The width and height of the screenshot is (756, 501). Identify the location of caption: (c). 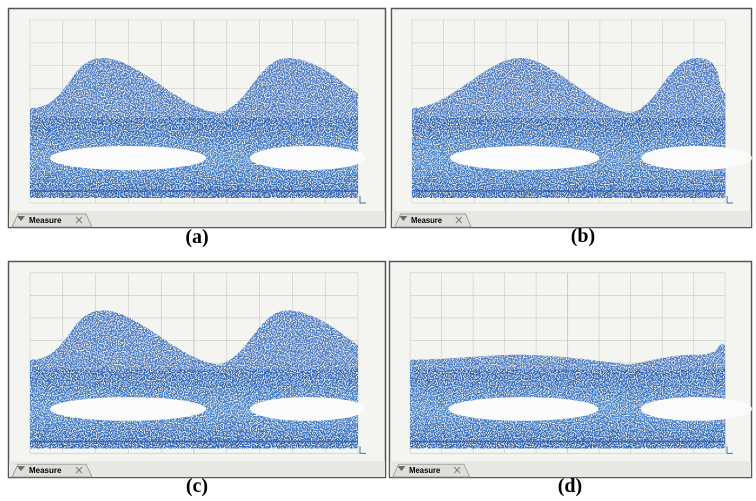
(197, 486).